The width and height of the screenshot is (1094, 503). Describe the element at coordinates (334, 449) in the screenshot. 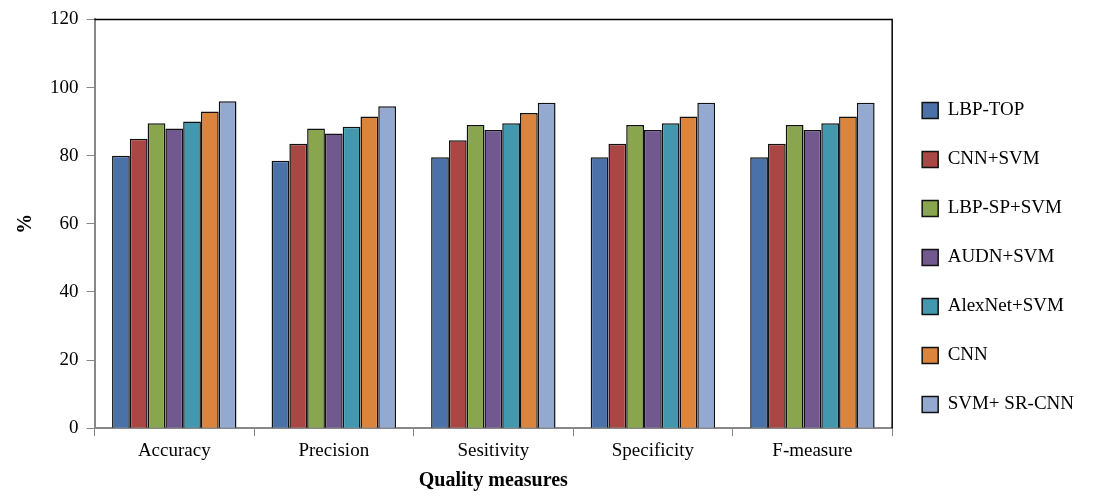

I see `x-tick-label: Precision` at that location.